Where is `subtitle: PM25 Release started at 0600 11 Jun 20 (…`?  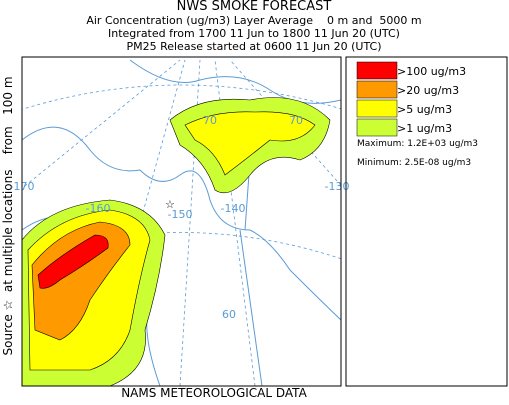
subtitle: PM25 Release started at 0600 11 Jun 20 (… is located at coordinates (253, 46).